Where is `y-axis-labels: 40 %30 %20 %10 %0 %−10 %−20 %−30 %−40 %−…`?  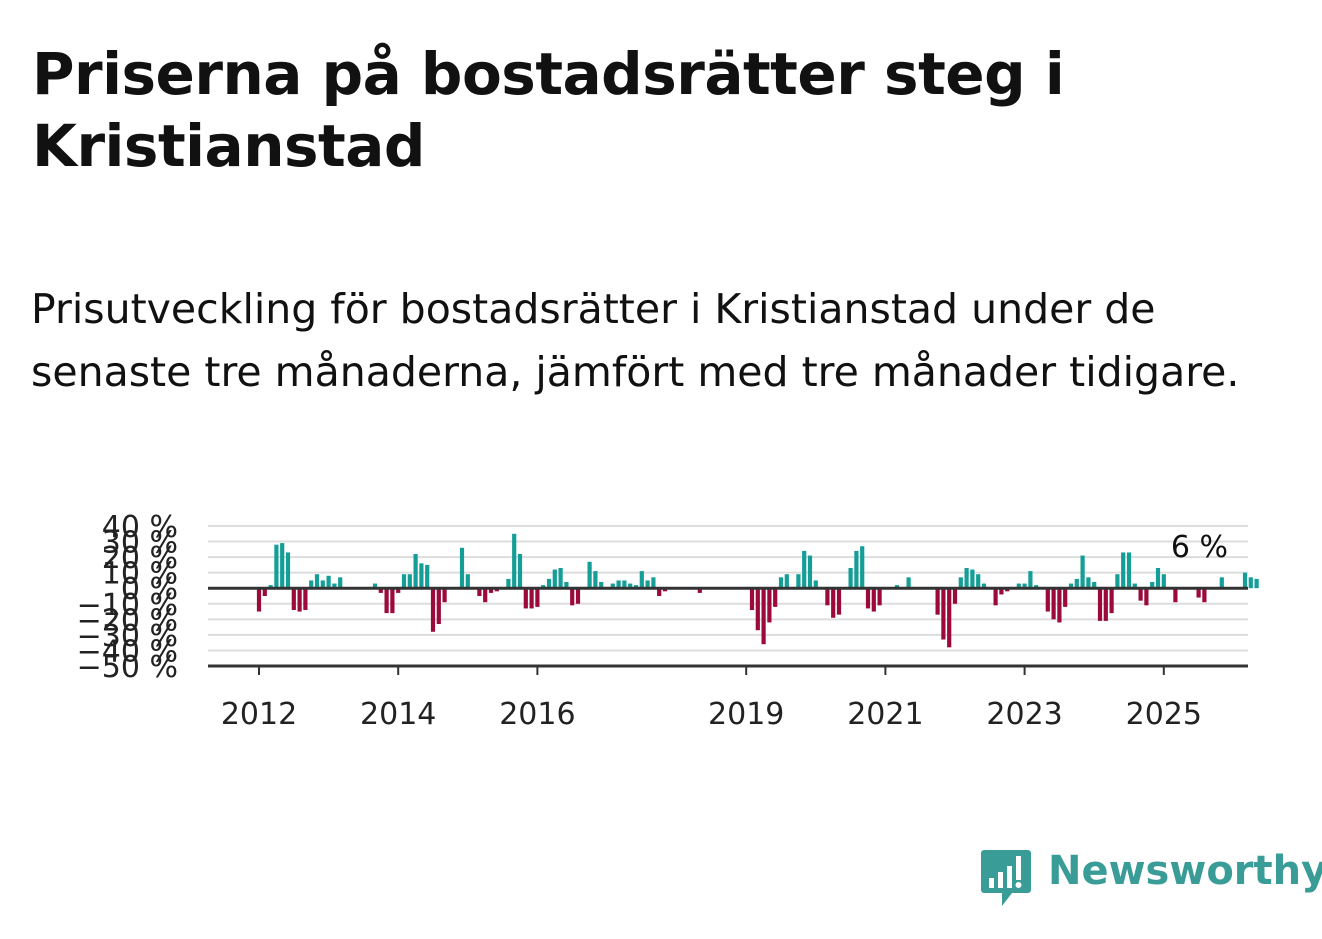 y-axis-labels: 40 %30 %20 %10 %0 %−10 %−20 %−30 %−40 %−… is located at coordinates (127, 597).